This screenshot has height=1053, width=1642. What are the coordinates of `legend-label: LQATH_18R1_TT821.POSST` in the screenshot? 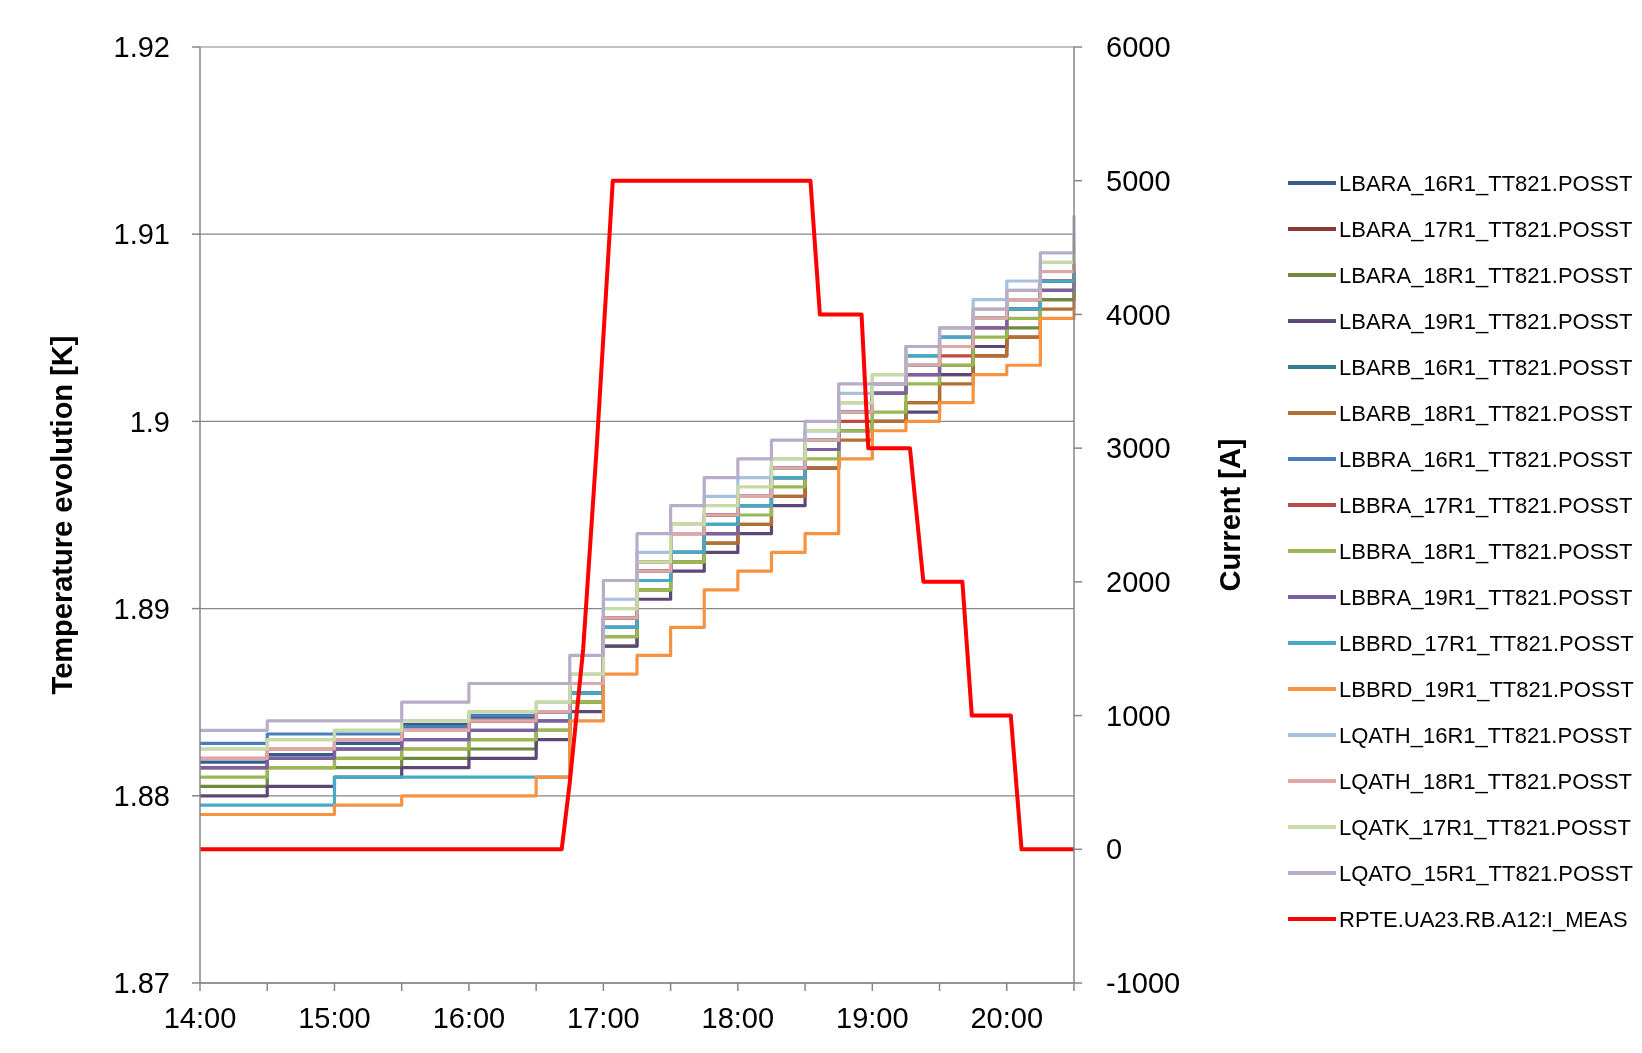 It's located at (1486, 781).